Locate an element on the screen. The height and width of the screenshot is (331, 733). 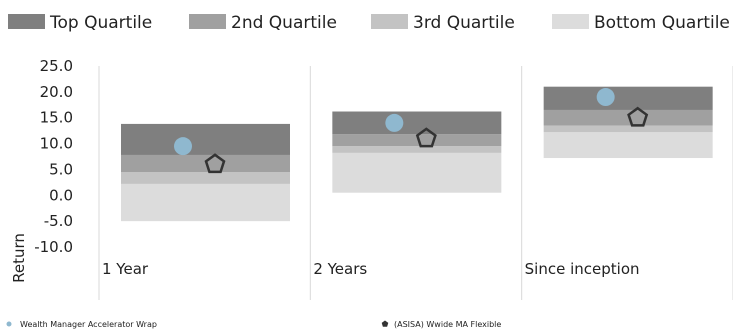
legend-swatch-top is located at coordinates (26, 21).